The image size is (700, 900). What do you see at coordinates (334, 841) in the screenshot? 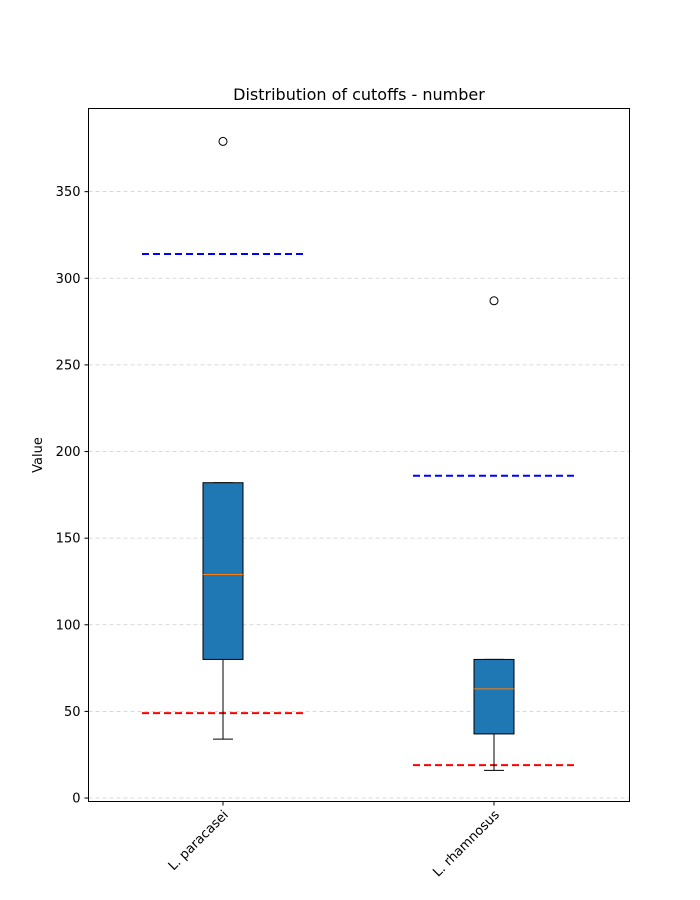
I see `x-axis: L. paracasei L. rhamnosus` at bounding box center [334, 841].